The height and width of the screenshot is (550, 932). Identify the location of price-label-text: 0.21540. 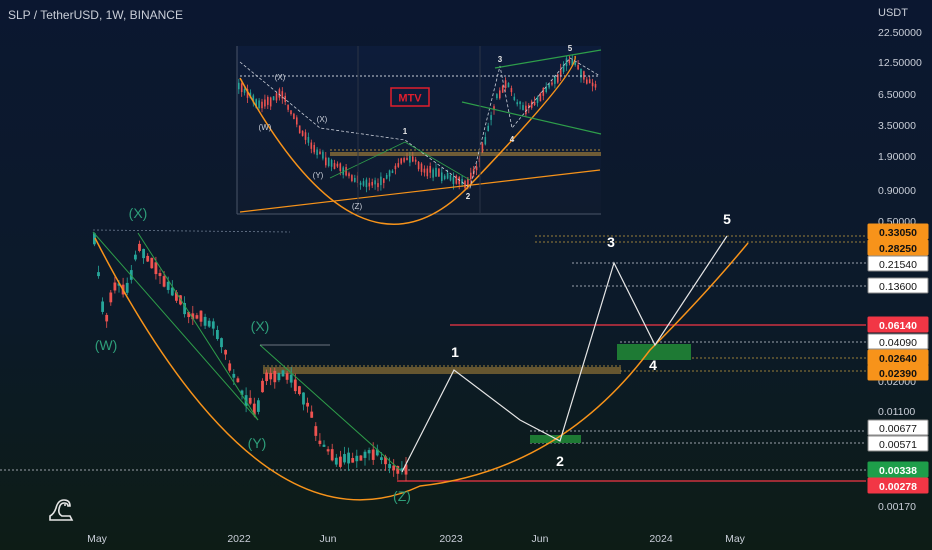
(898, 265).